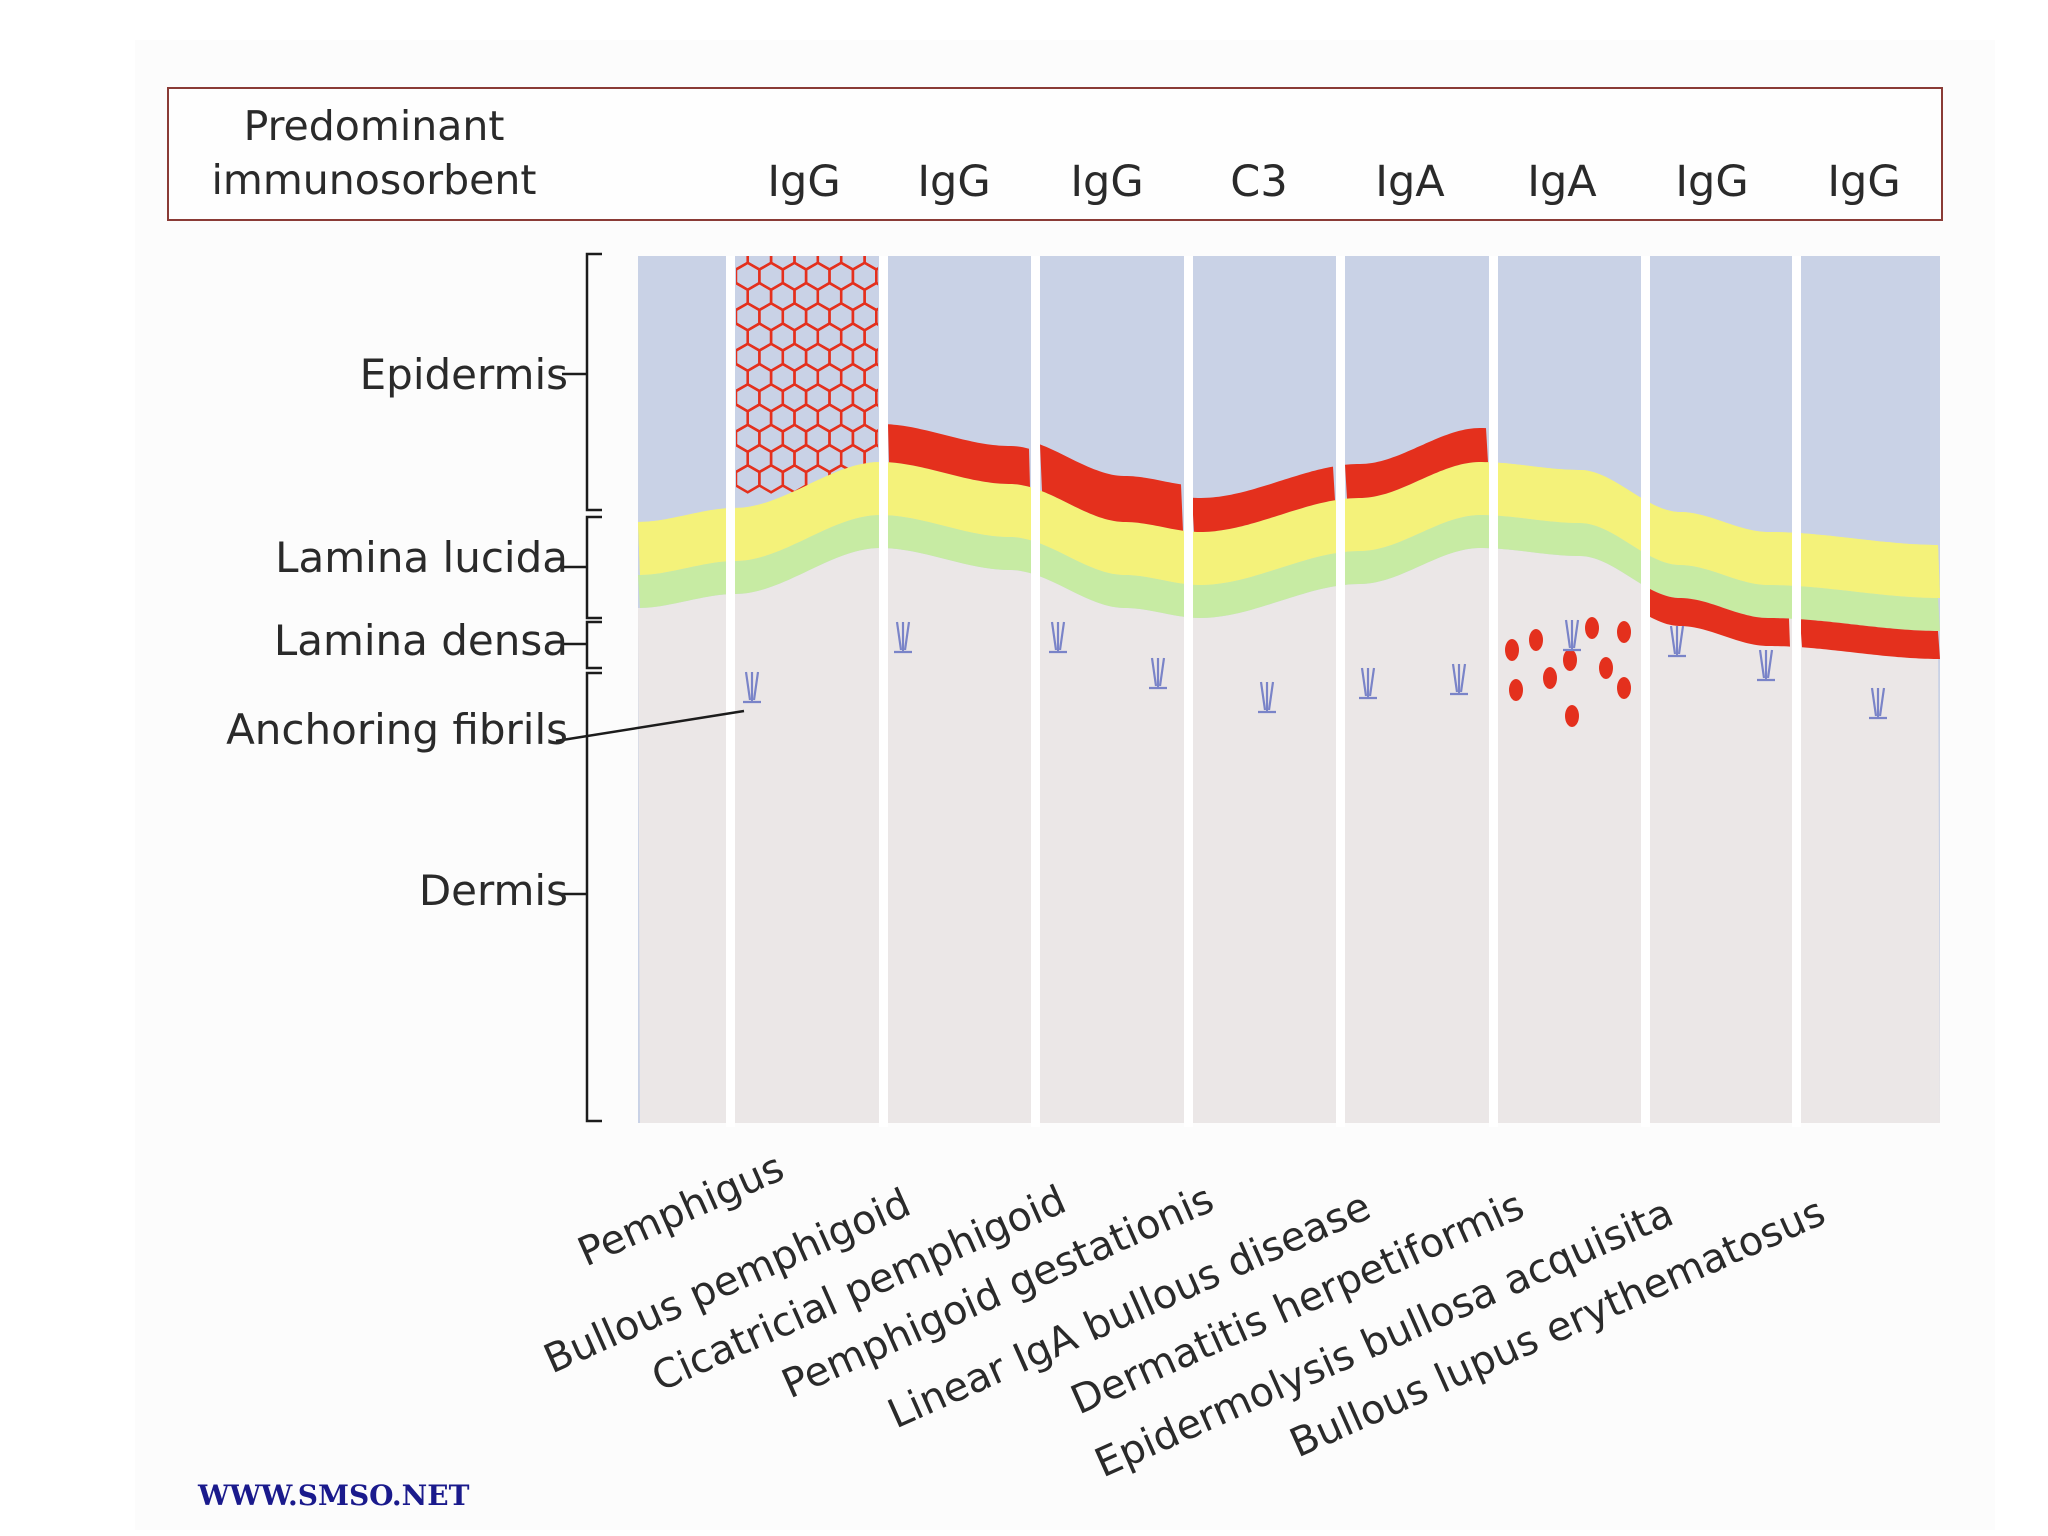  What do you see at coordinates (1259, 182) in the screenshot?
I see `immunoreactant-label: C3` at bounding box center [1259, 182].